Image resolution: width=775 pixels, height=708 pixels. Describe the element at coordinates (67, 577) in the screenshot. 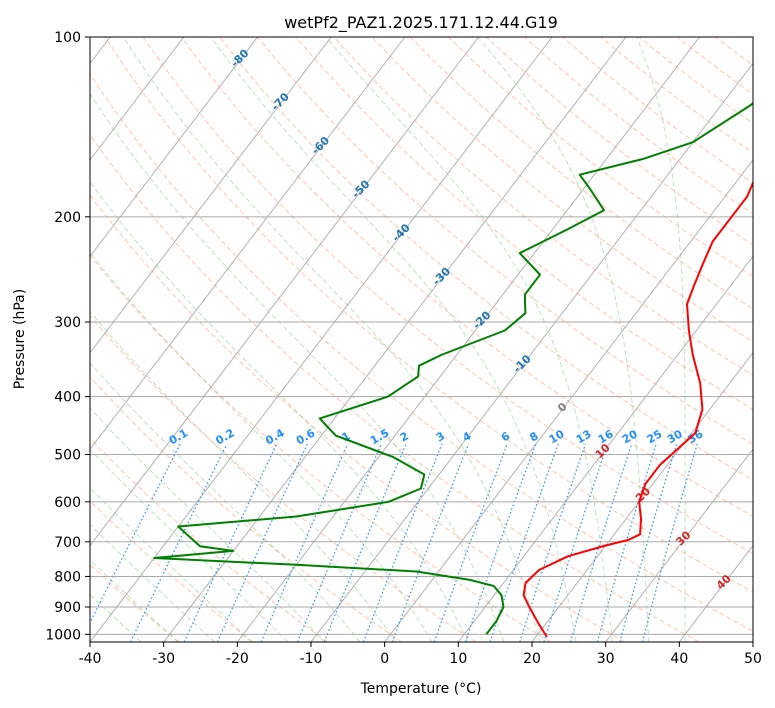

I see `y-tick-label: 800` at that location.